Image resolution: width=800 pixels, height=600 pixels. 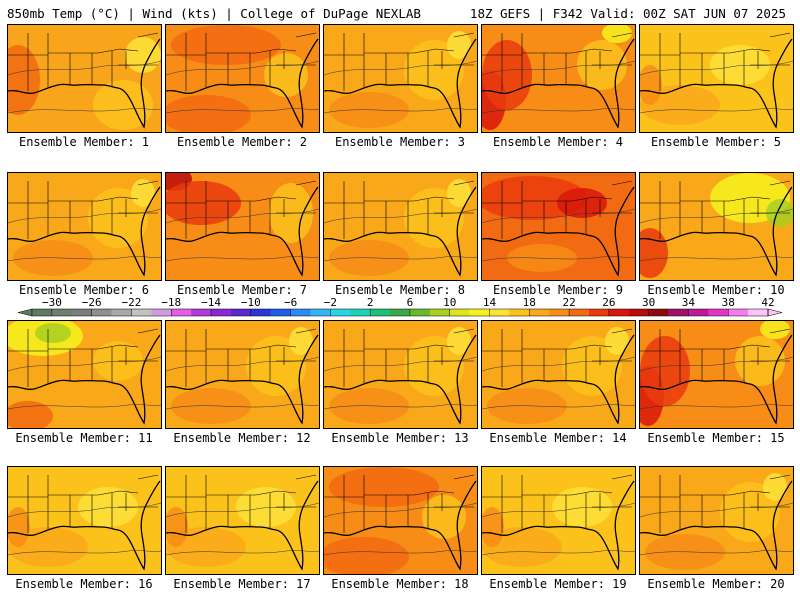 What do you see at coordinates (410, 302) in the screenshot?
I see `colorbar-tick-label: 6` at bounding box center [410, 302].